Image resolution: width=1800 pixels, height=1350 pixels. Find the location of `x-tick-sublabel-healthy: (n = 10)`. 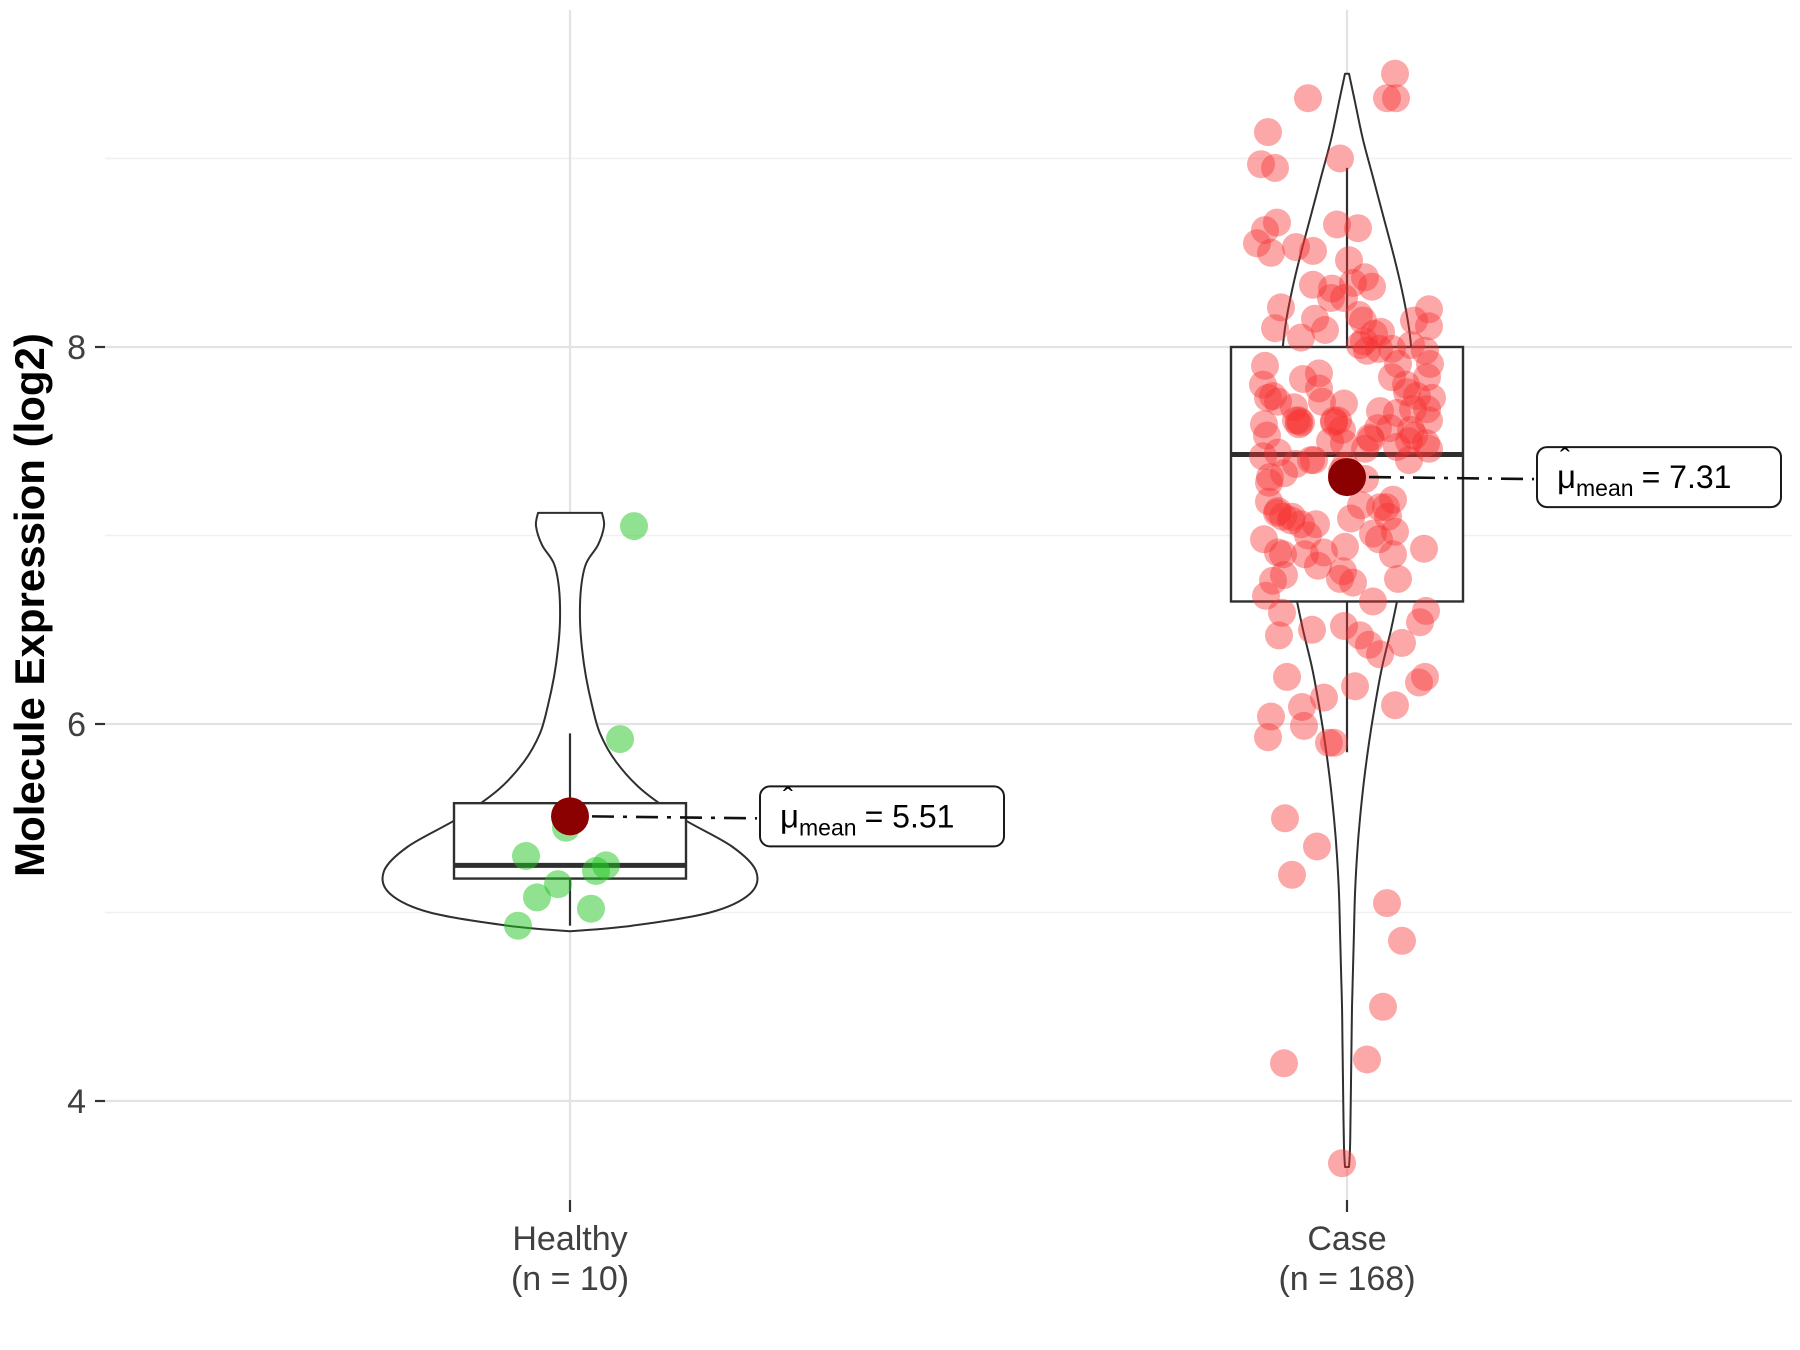

x-tick-sublabel-healthy: (n = 10) is located at coordinates (570, 1279).